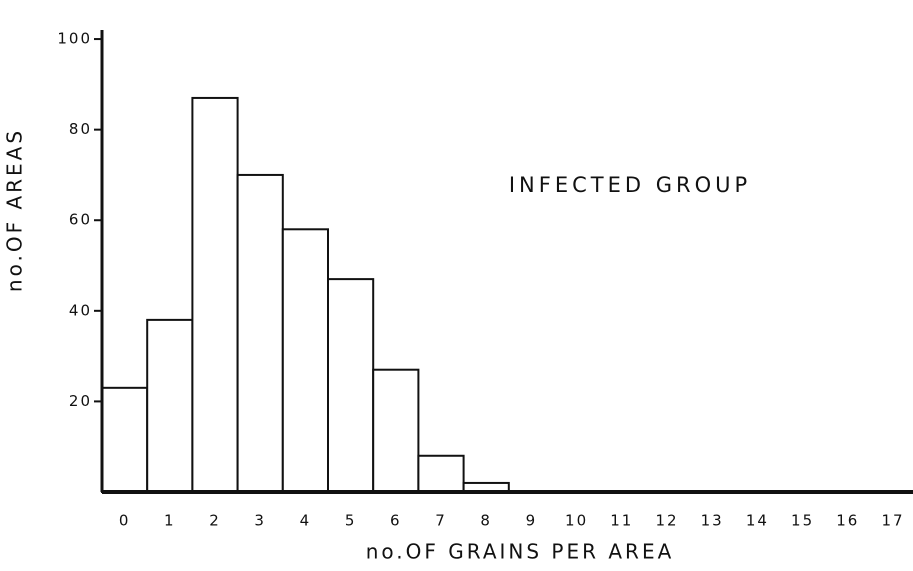 The width and height of the screenshot is (913, 571). Describe the element at coordinates (441, 521) in the screenshot. I see `x-tick-label: 7` at that location.